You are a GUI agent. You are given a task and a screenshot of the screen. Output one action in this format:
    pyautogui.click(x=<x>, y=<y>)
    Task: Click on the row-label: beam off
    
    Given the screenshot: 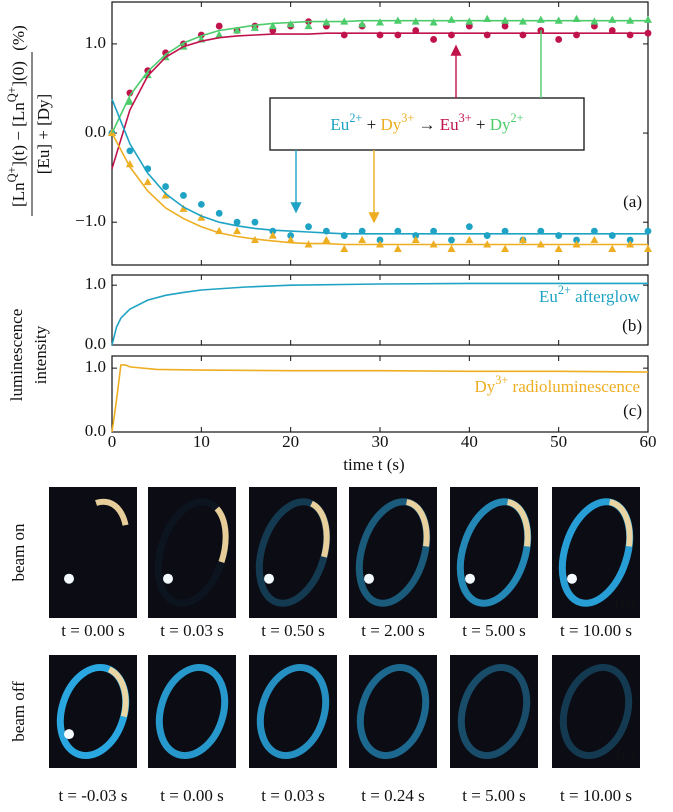 What is the action you would take?
    pyautogui.click(x=18, y=711)
    